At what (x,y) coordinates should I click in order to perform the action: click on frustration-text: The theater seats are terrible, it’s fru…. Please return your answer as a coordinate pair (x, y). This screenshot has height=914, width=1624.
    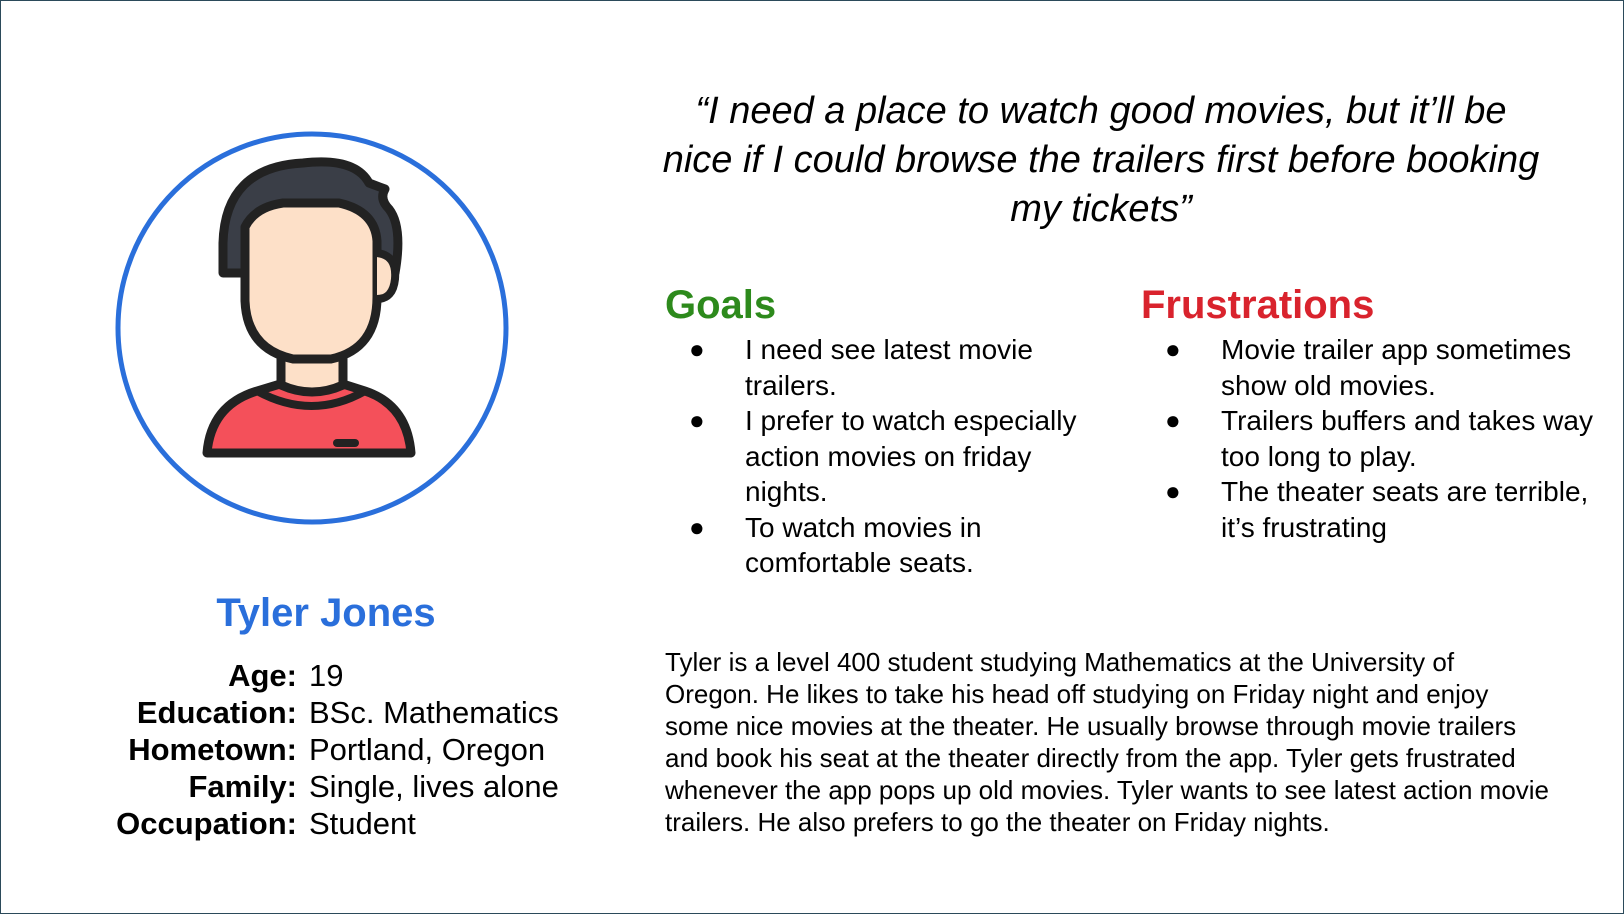
    Looking at the image, I should click on (1405, 509).